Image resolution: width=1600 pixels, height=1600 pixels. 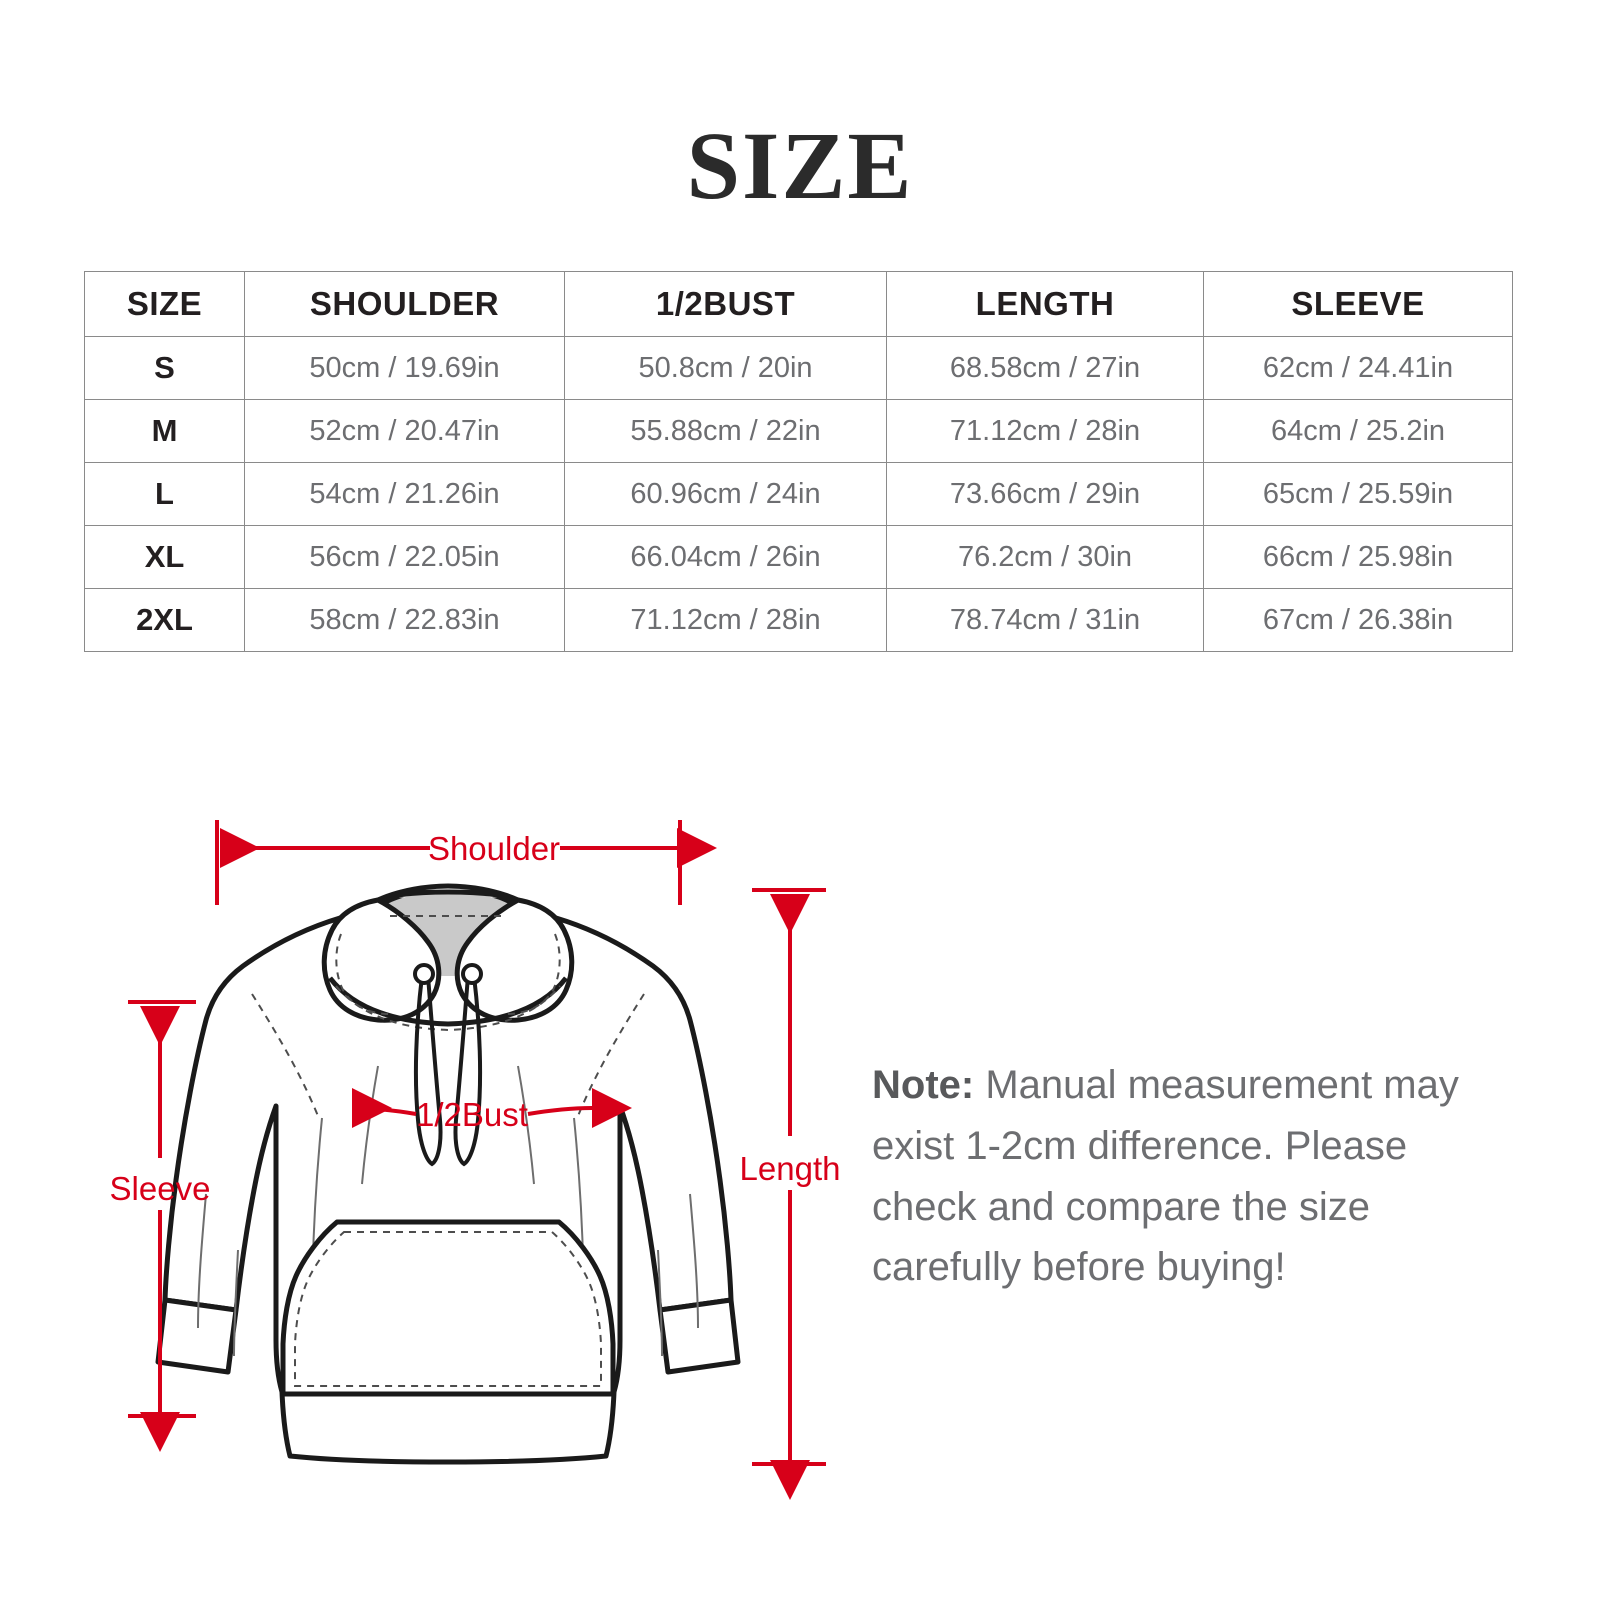 What do you see at coordinates (1045, 304) in the screenshot?
I see `column-header-length: LENGTH` at bounding box center [1045, 304].